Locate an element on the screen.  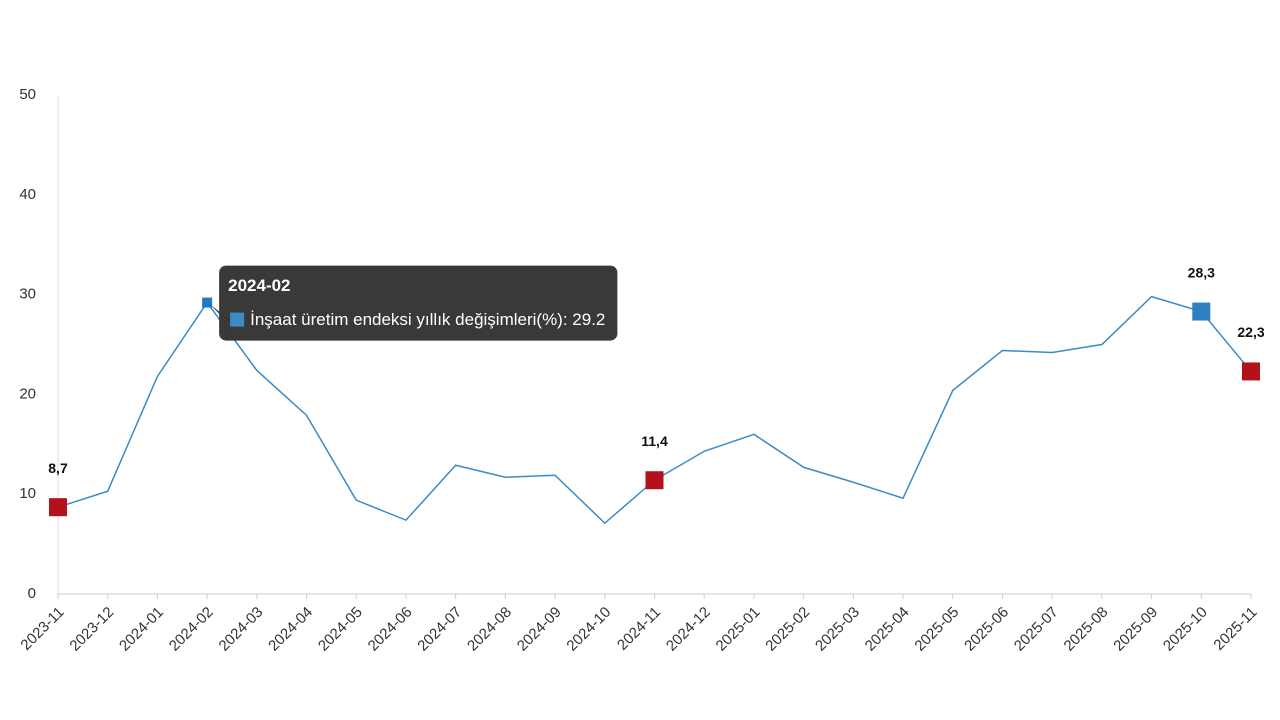
tooltip-title: 2024-02 is located at coordinates (259, 285).